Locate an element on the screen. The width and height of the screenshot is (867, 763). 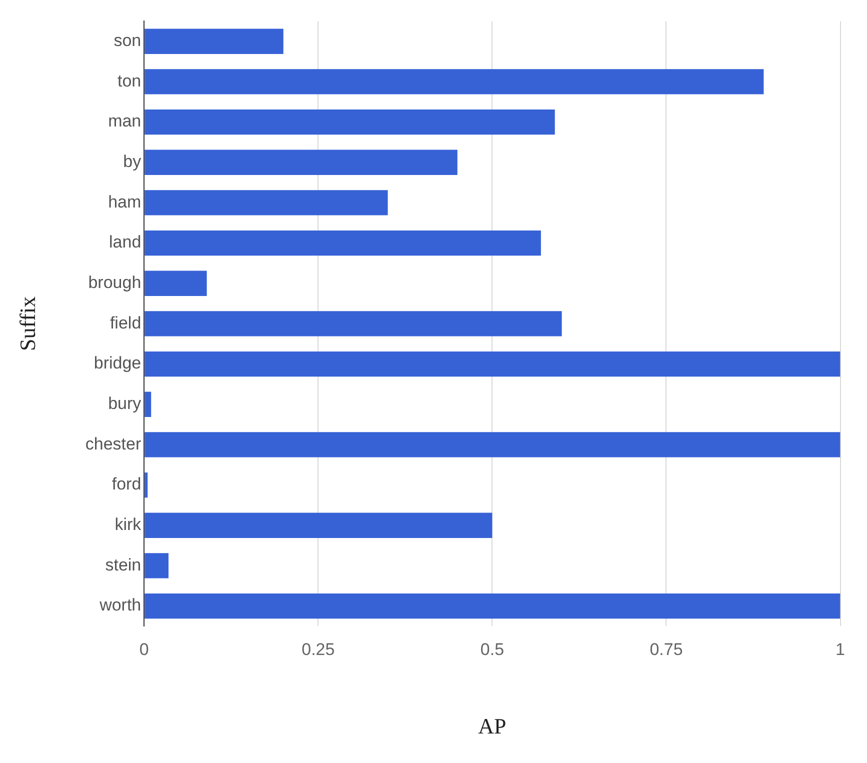
y-axis-title: Suffix is located at coordinates (27, 324).